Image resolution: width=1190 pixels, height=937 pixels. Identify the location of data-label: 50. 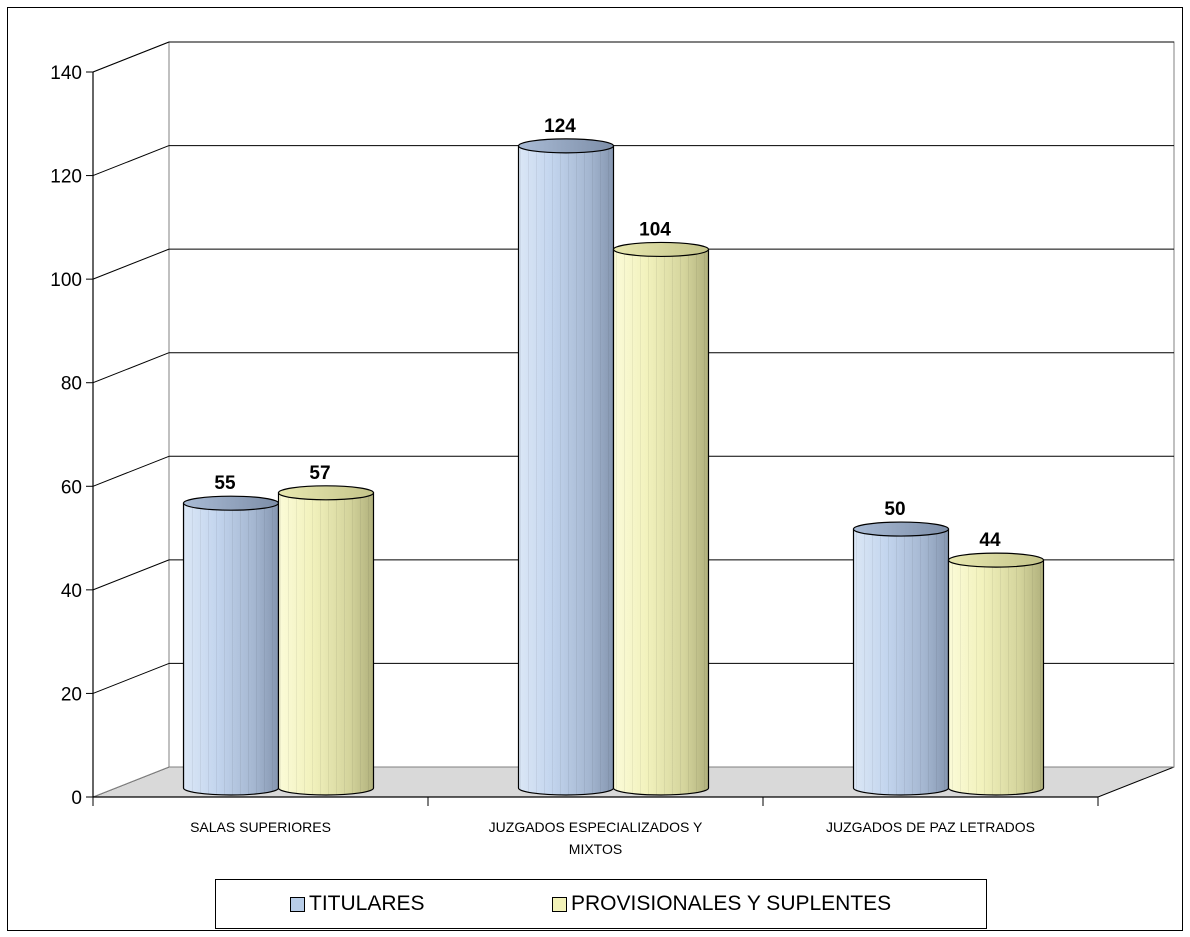
(894, 509).